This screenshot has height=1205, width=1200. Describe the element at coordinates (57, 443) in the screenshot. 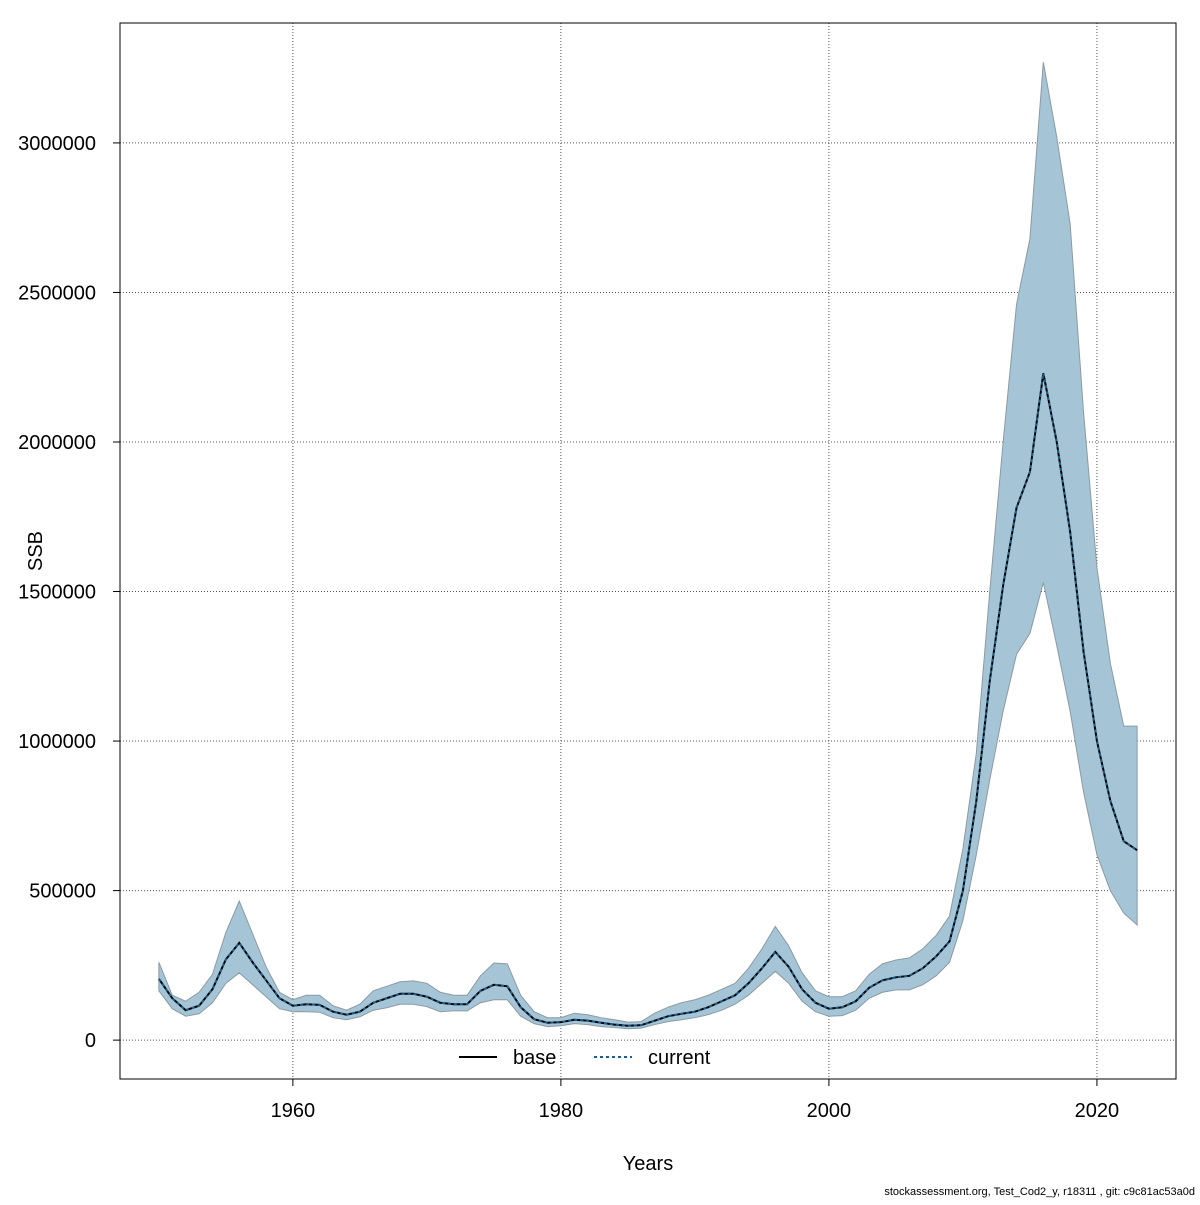

I see `y-tick-label: 2000000` at that location.